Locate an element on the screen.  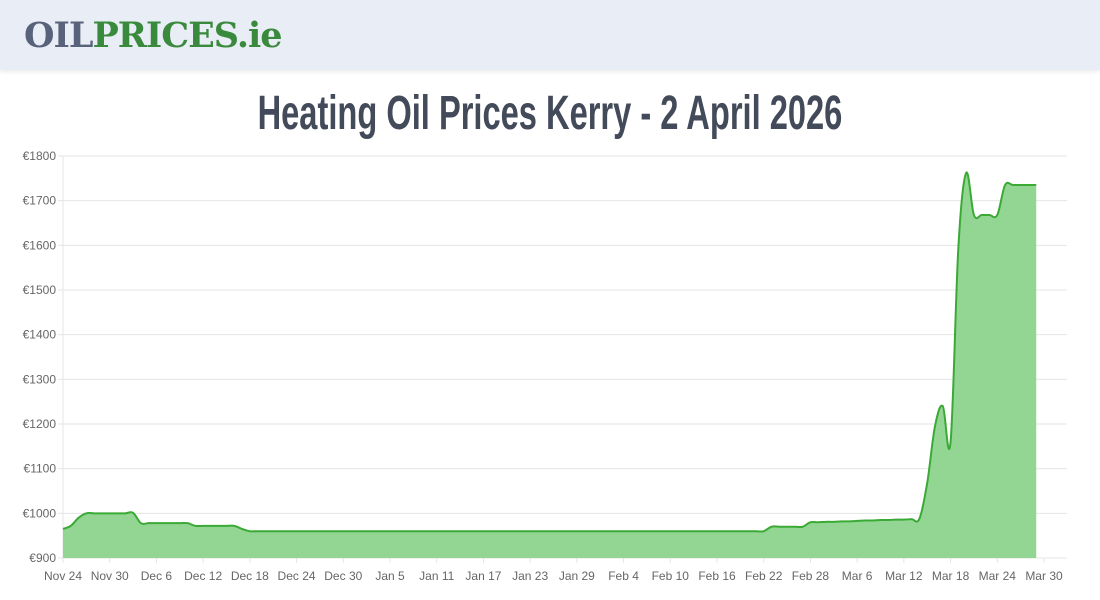
site-logo: OILPRICES.ie is located at coordinates (153, 36).